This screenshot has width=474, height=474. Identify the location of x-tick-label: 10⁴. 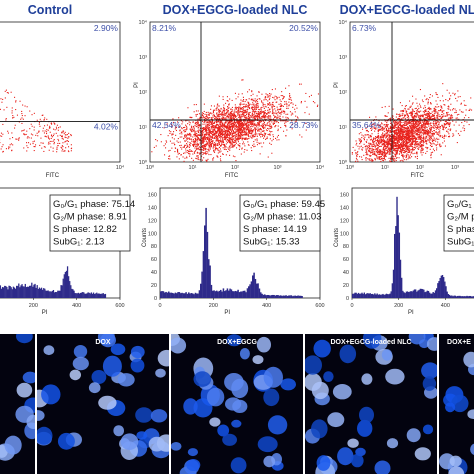
(320, 167).